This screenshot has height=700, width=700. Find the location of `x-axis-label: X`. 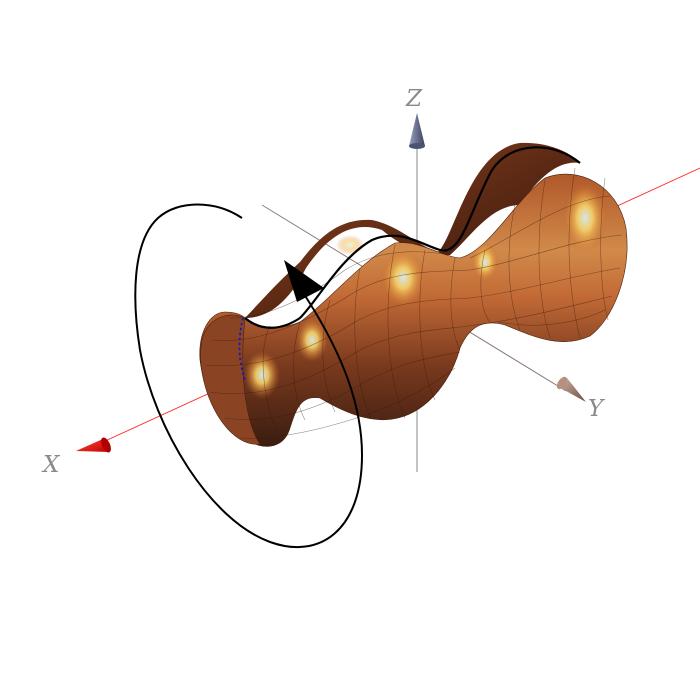

x-axis-label: X is located at coordinates (51, 465).